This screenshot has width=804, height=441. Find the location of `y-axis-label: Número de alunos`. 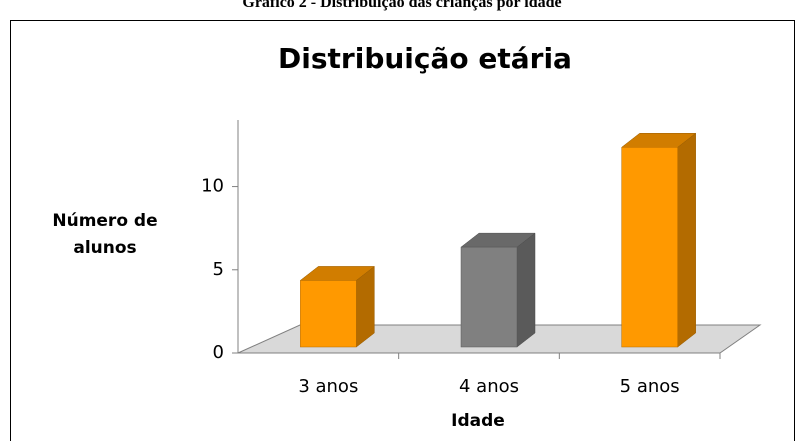

y-axis-label: Número de alunos is located at coordinates (105, 234).